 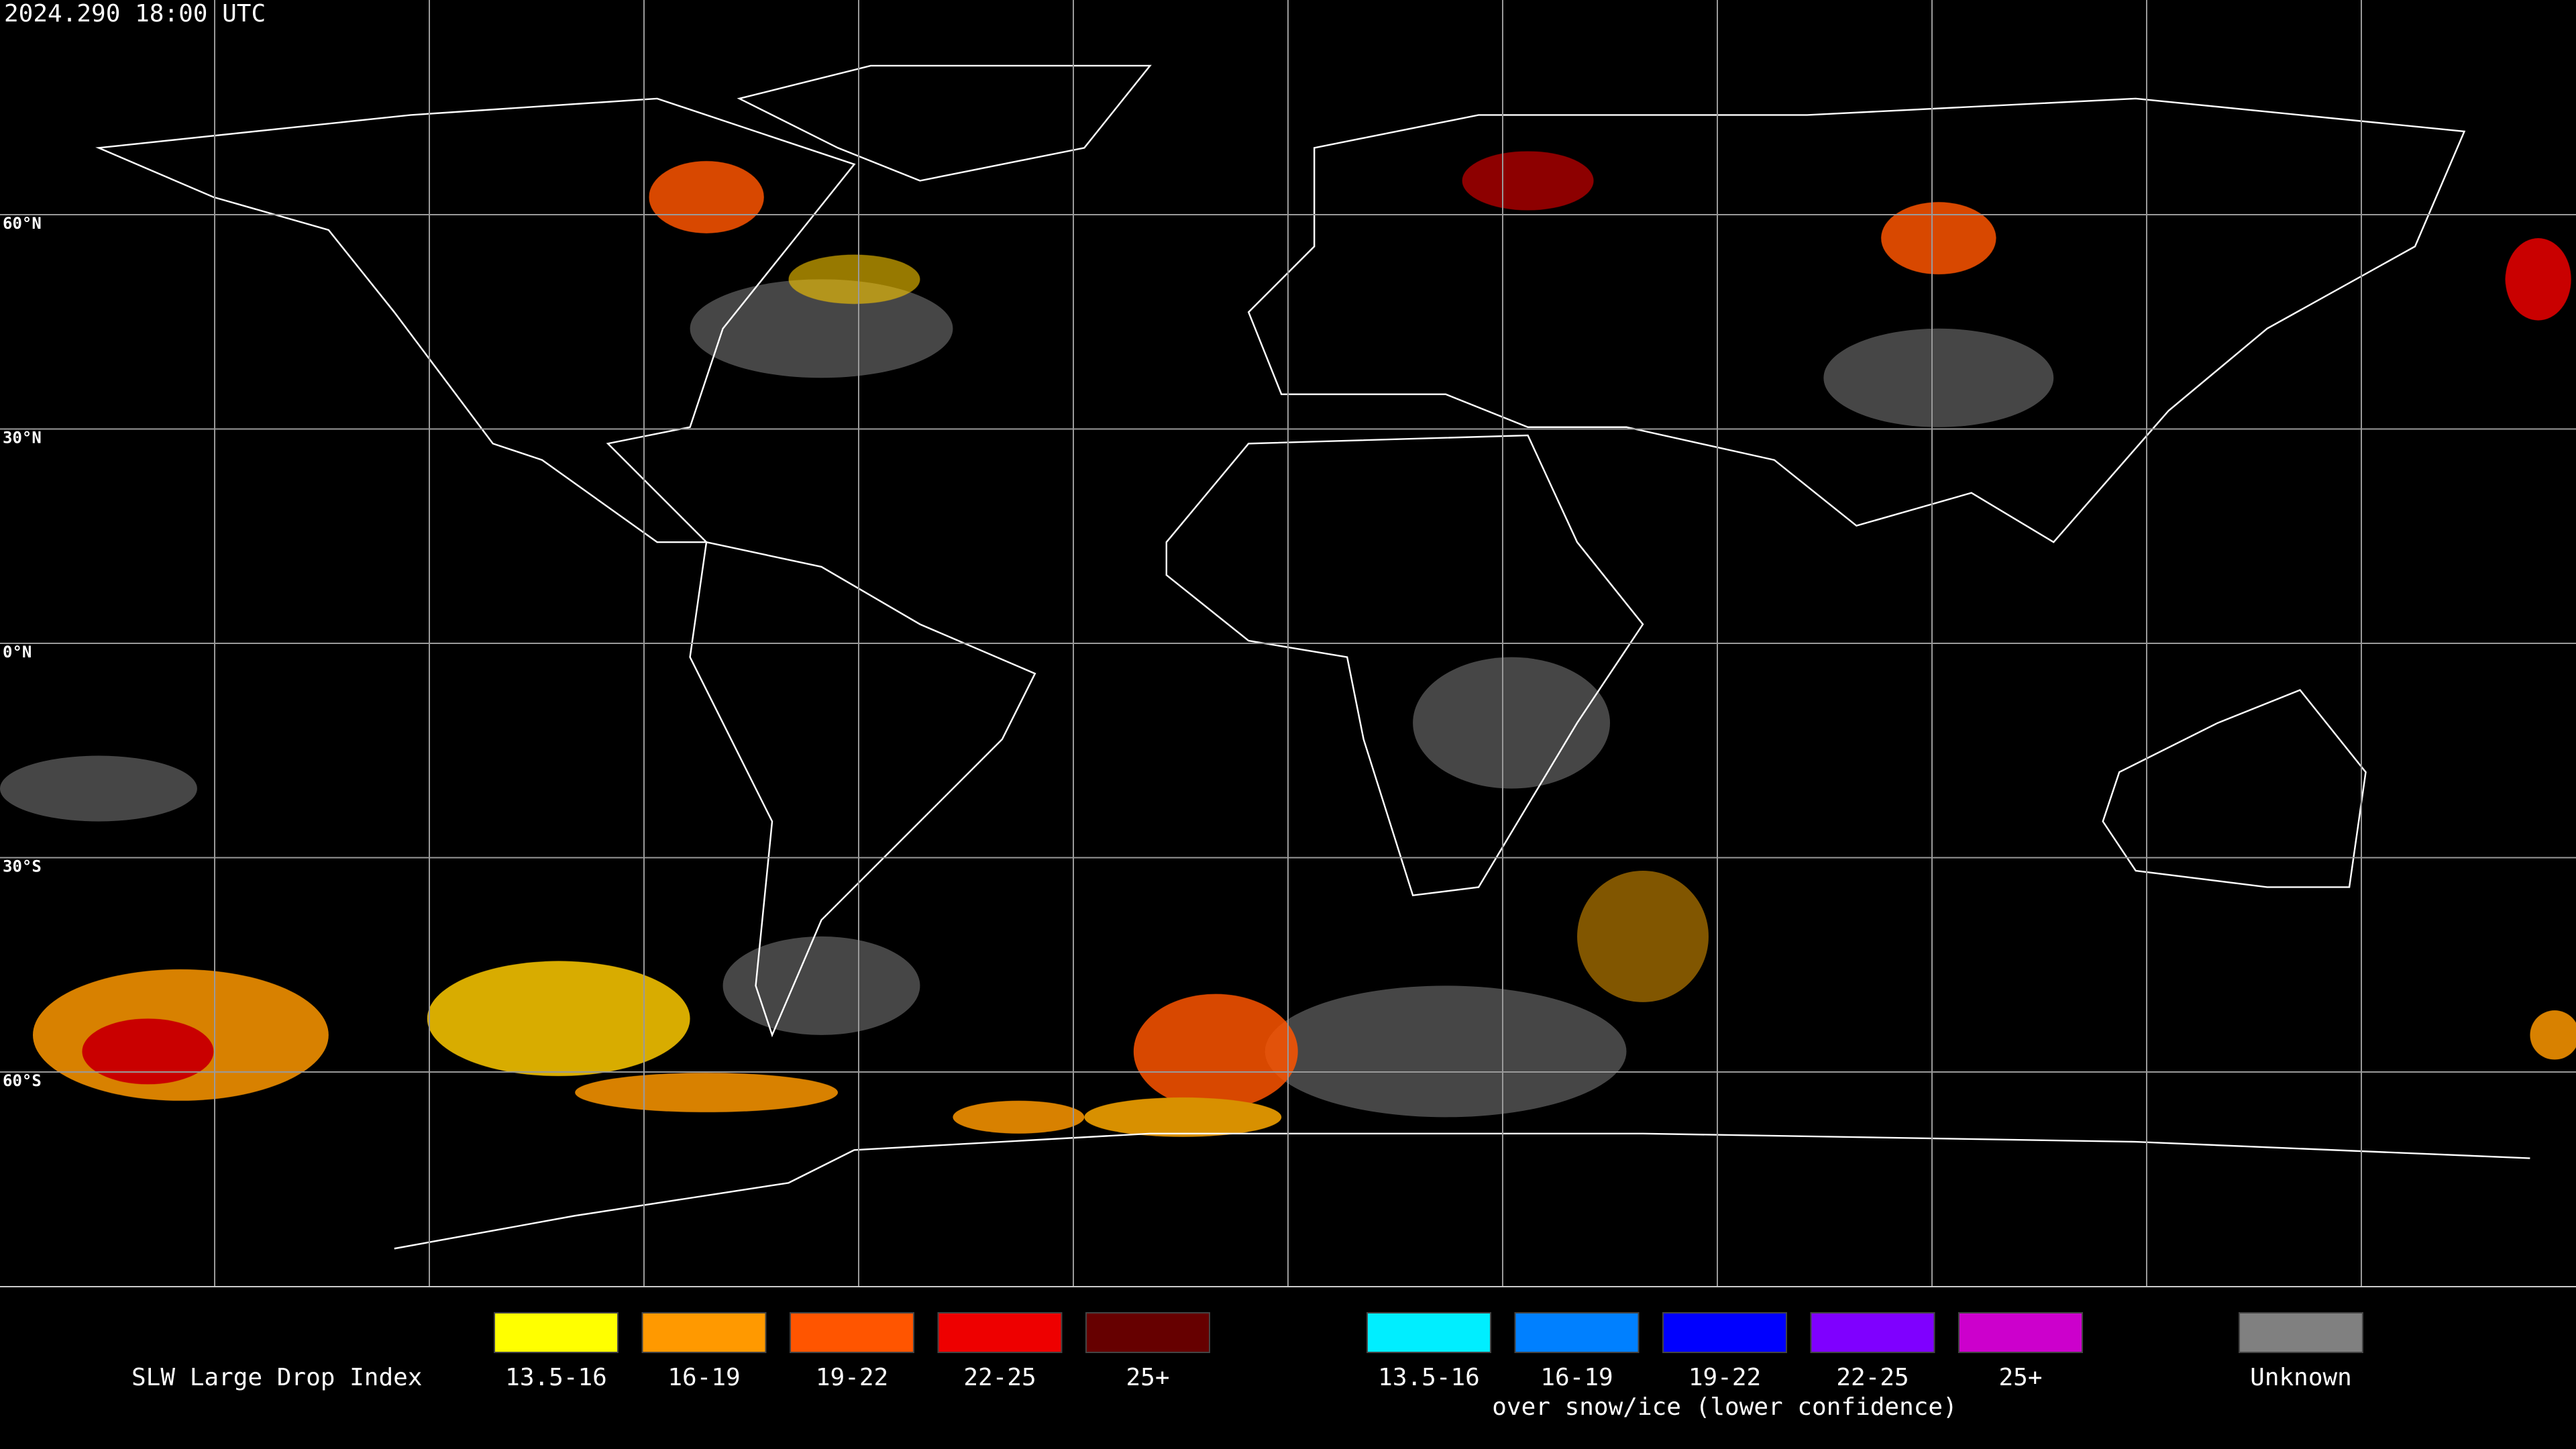 What do you see at coordinates (22, 438) in the screenshot?
I see `latitude-label: 30°N` at bounding box center [22, 438].